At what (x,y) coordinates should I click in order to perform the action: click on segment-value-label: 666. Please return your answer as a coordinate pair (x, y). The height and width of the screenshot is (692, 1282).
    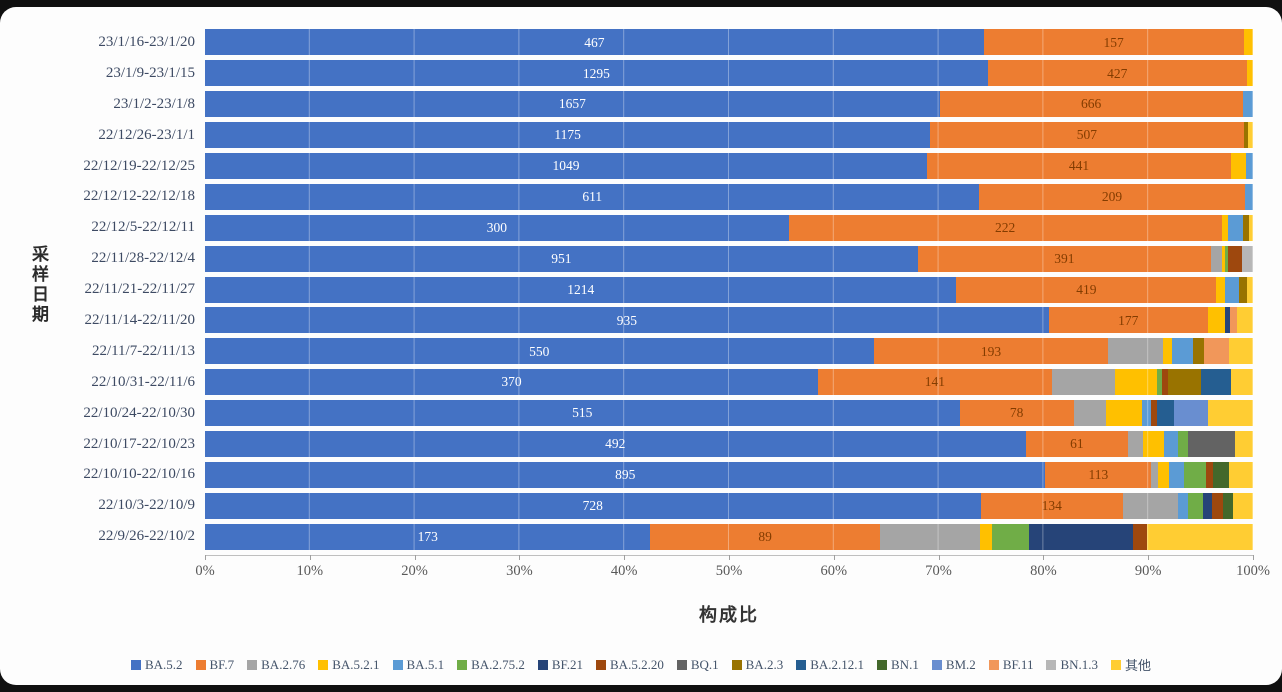
    Looking at the image, I should click on (1091, 104).